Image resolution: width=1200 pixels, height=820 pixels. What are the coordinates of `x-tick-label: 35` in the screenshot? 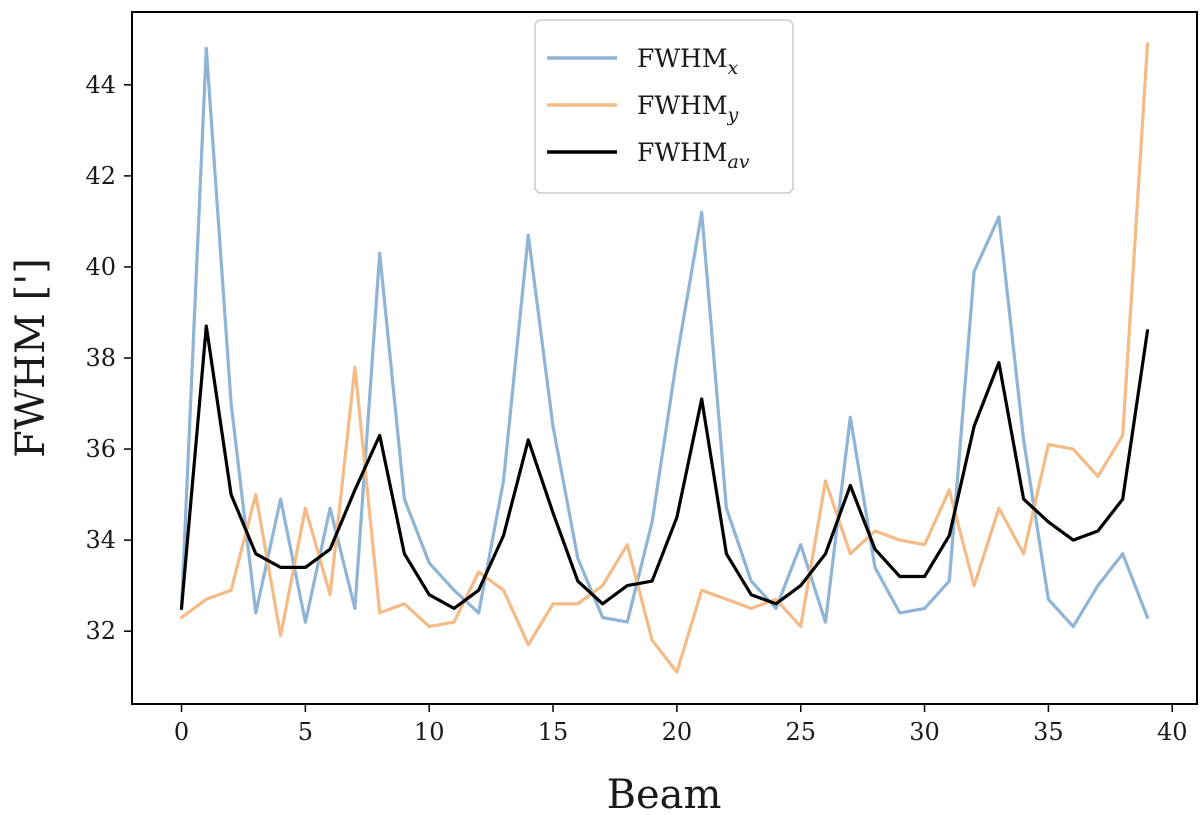 It's located at (1048, 732).